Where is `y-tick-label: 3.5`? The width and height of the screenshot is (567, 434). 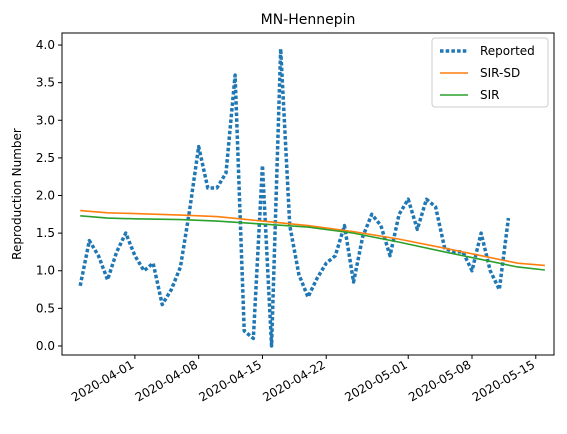 y-tick-label: 3.5 is located at coordinates (45, 83).